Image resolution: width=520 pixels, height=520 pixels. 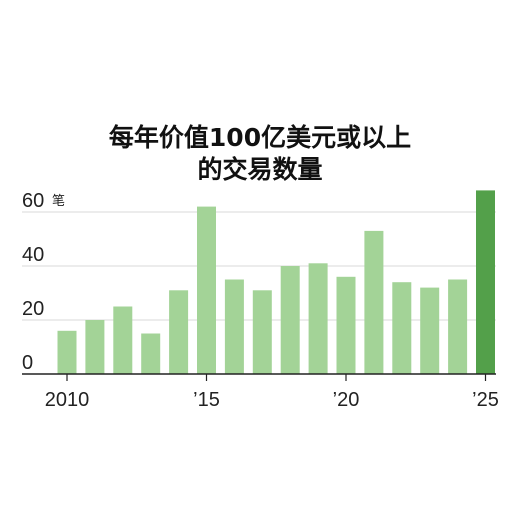 What do you see at coordinates (58, 201) in the screenshot?
I see `y-unit-label: 笔` at bounding box center [58, 201].